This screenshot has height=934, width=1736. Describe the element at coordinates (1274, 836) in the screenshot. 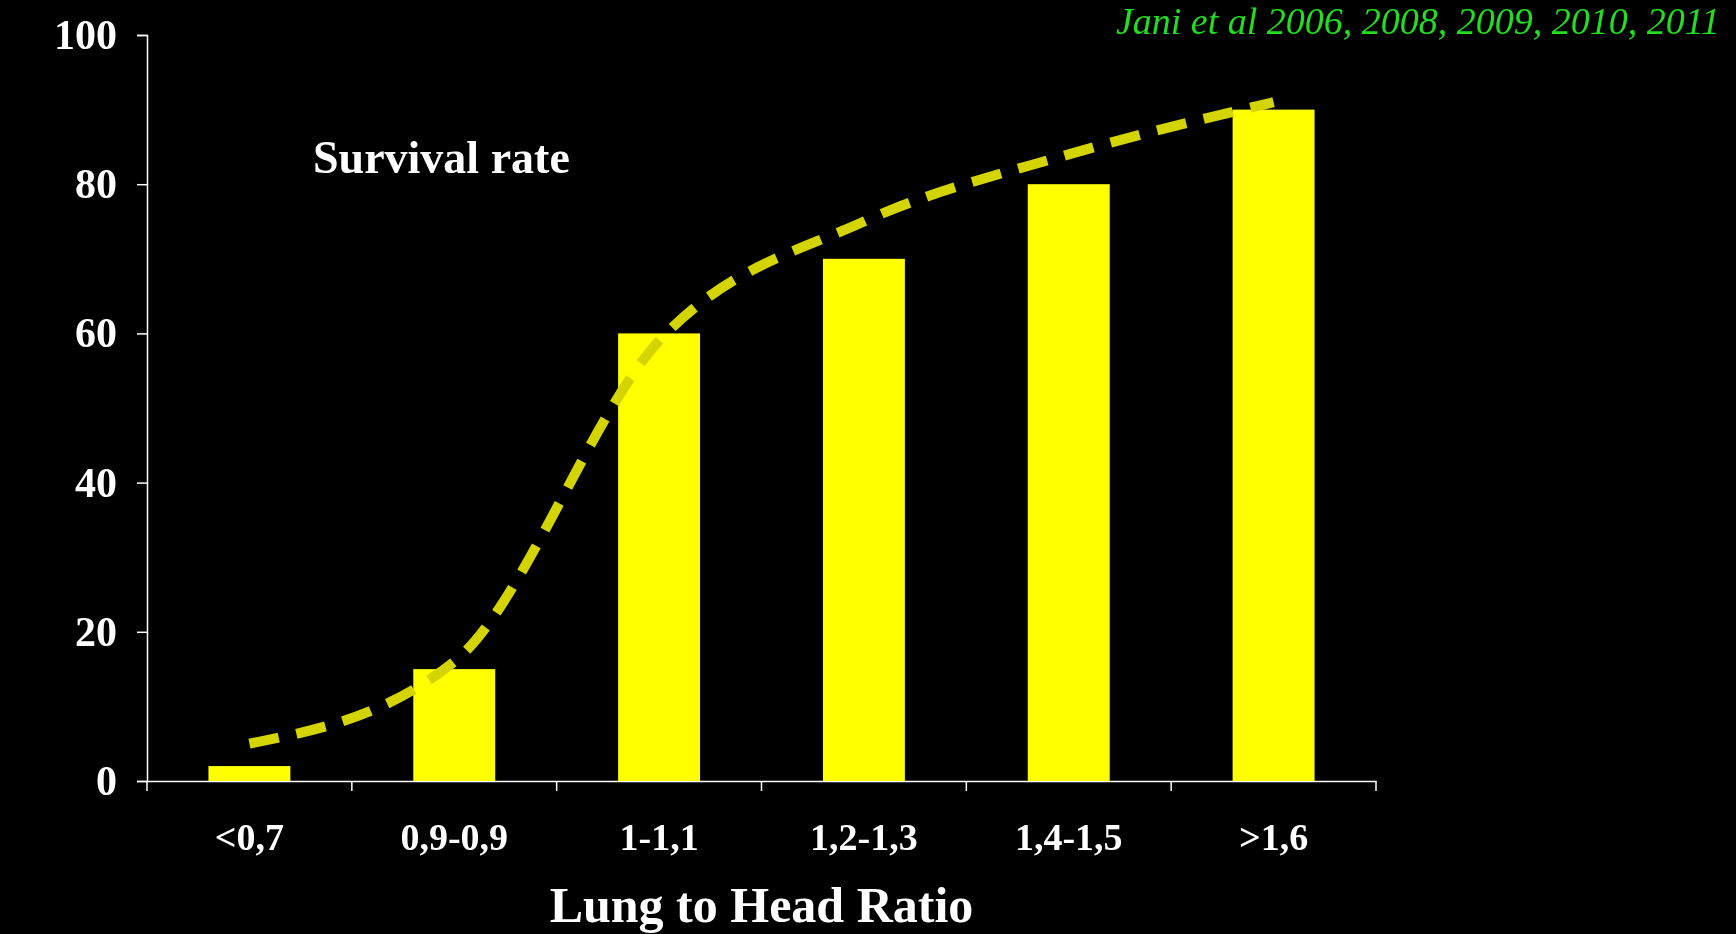

I see `x-tick-label: >1,6` at that location.